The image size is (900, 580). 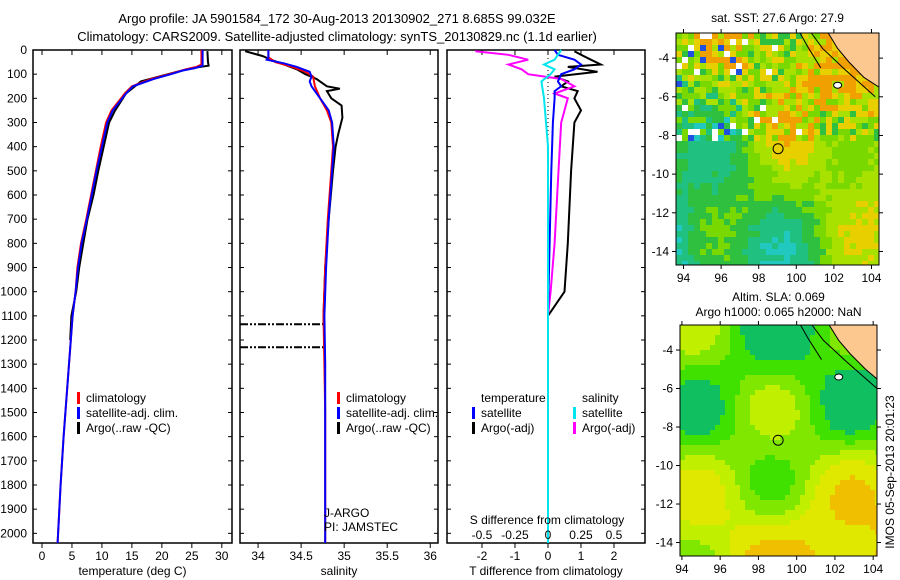 I want to click on x-tick-label: 1, so click(x=581, y=556).